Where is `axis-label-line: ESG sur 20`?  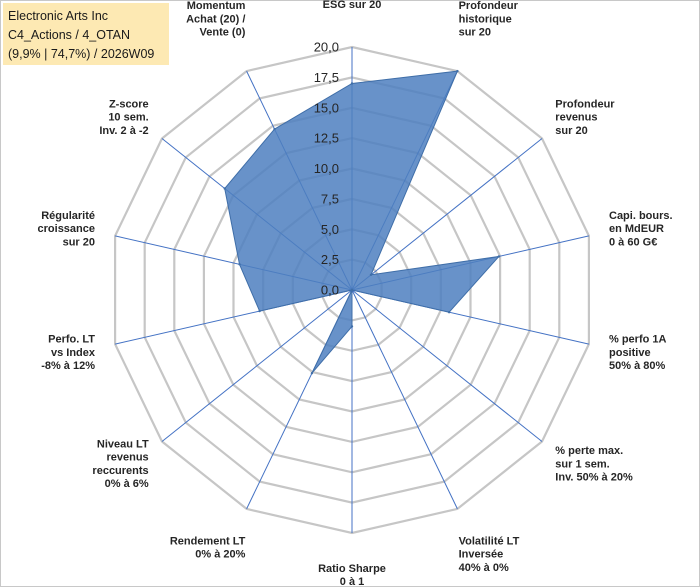
axis-label-line: ESG sur 20 is located at coordinates (352, 5).